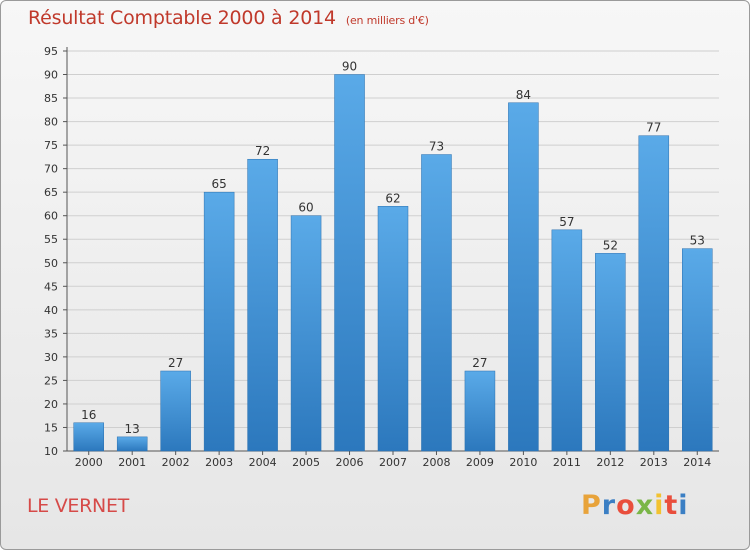  I want to click on x-tick-label: 2012, so click(610, 462).